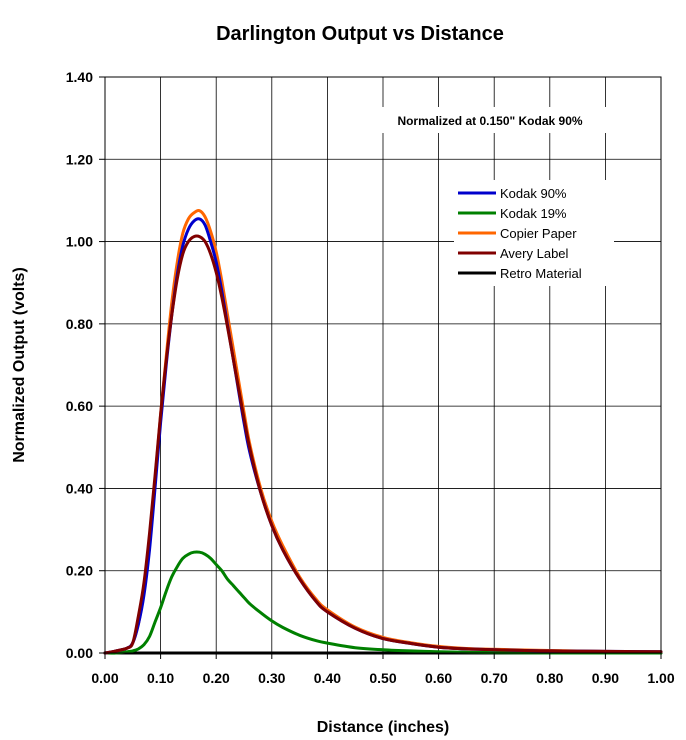 The height and width of the screenshot is (740, 686). What do you see at coordinates (533, 213) in the screenshot?
I see `legend-label-kodak-19-: Kodak 19%` at bounding box center [533, 213].